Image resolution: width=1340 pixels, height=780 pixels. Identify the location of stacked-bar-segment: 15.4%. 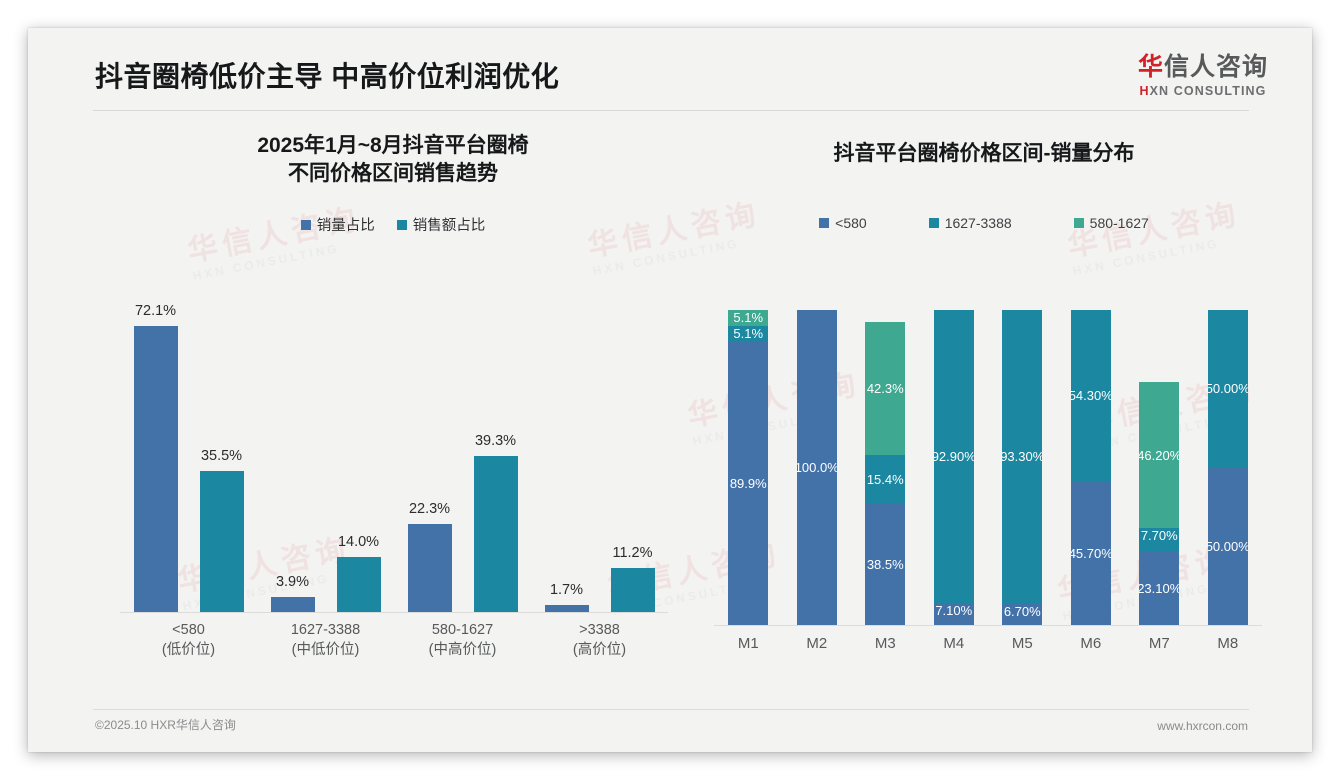
(885, 479).